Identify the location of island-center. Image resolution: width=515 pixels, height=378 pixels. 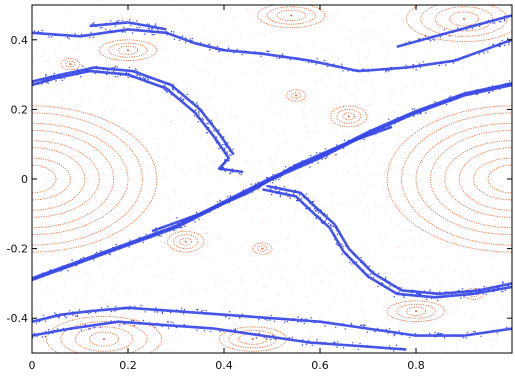
(348, 116).